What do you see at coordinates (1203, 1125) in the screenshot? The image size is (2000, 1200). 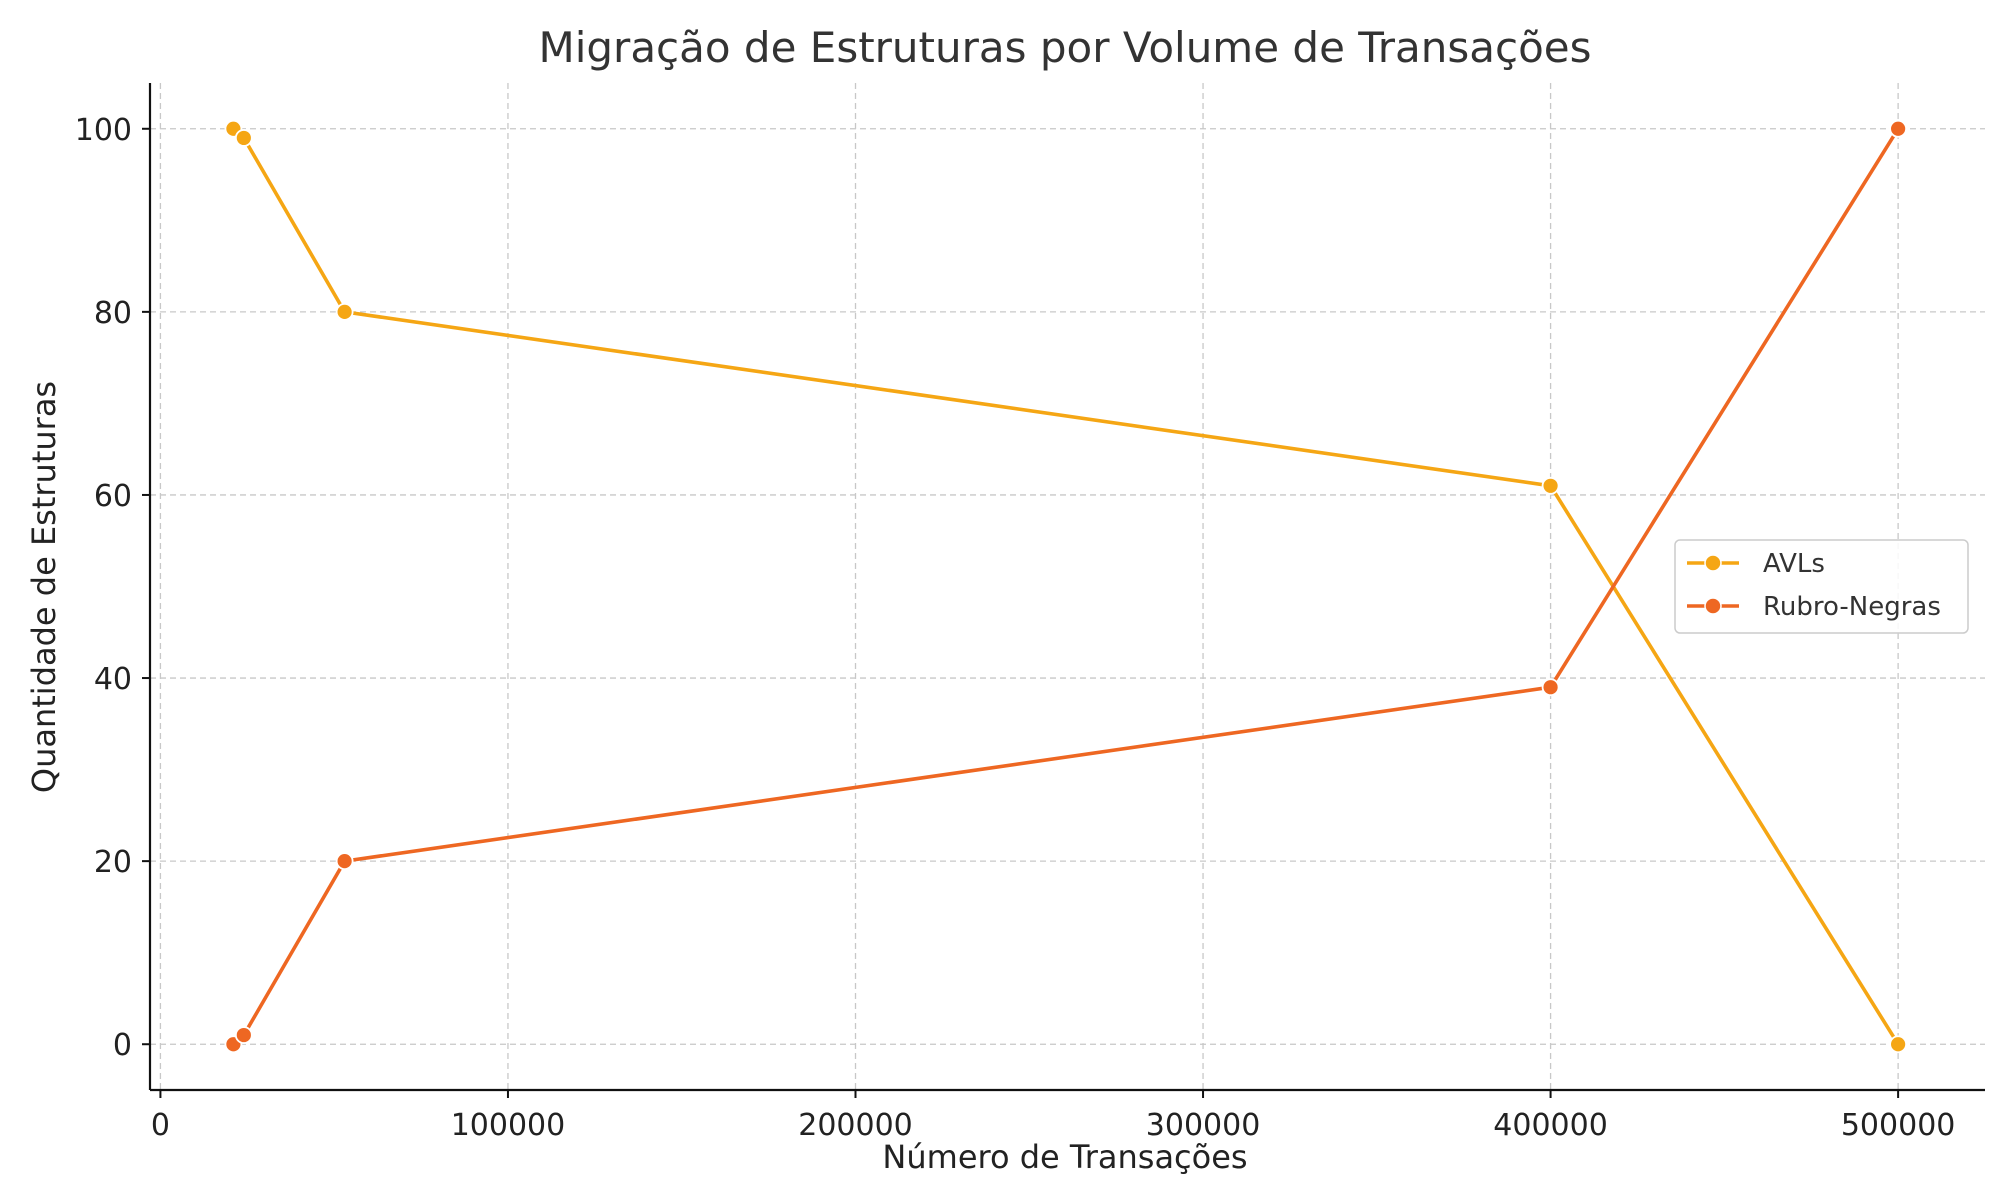 I see `x-tick-label: 300000` at bounding box center [1203, 1125].